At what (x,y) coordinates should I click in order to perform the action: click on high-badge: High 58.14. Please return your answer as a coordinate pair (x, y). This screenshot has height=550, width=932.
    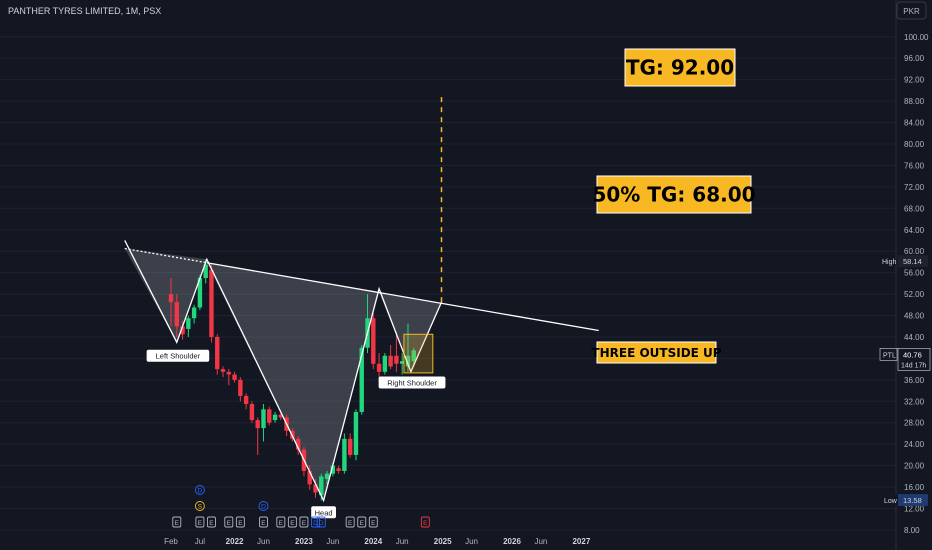
    Looking at the image, I should click on (905, 261).